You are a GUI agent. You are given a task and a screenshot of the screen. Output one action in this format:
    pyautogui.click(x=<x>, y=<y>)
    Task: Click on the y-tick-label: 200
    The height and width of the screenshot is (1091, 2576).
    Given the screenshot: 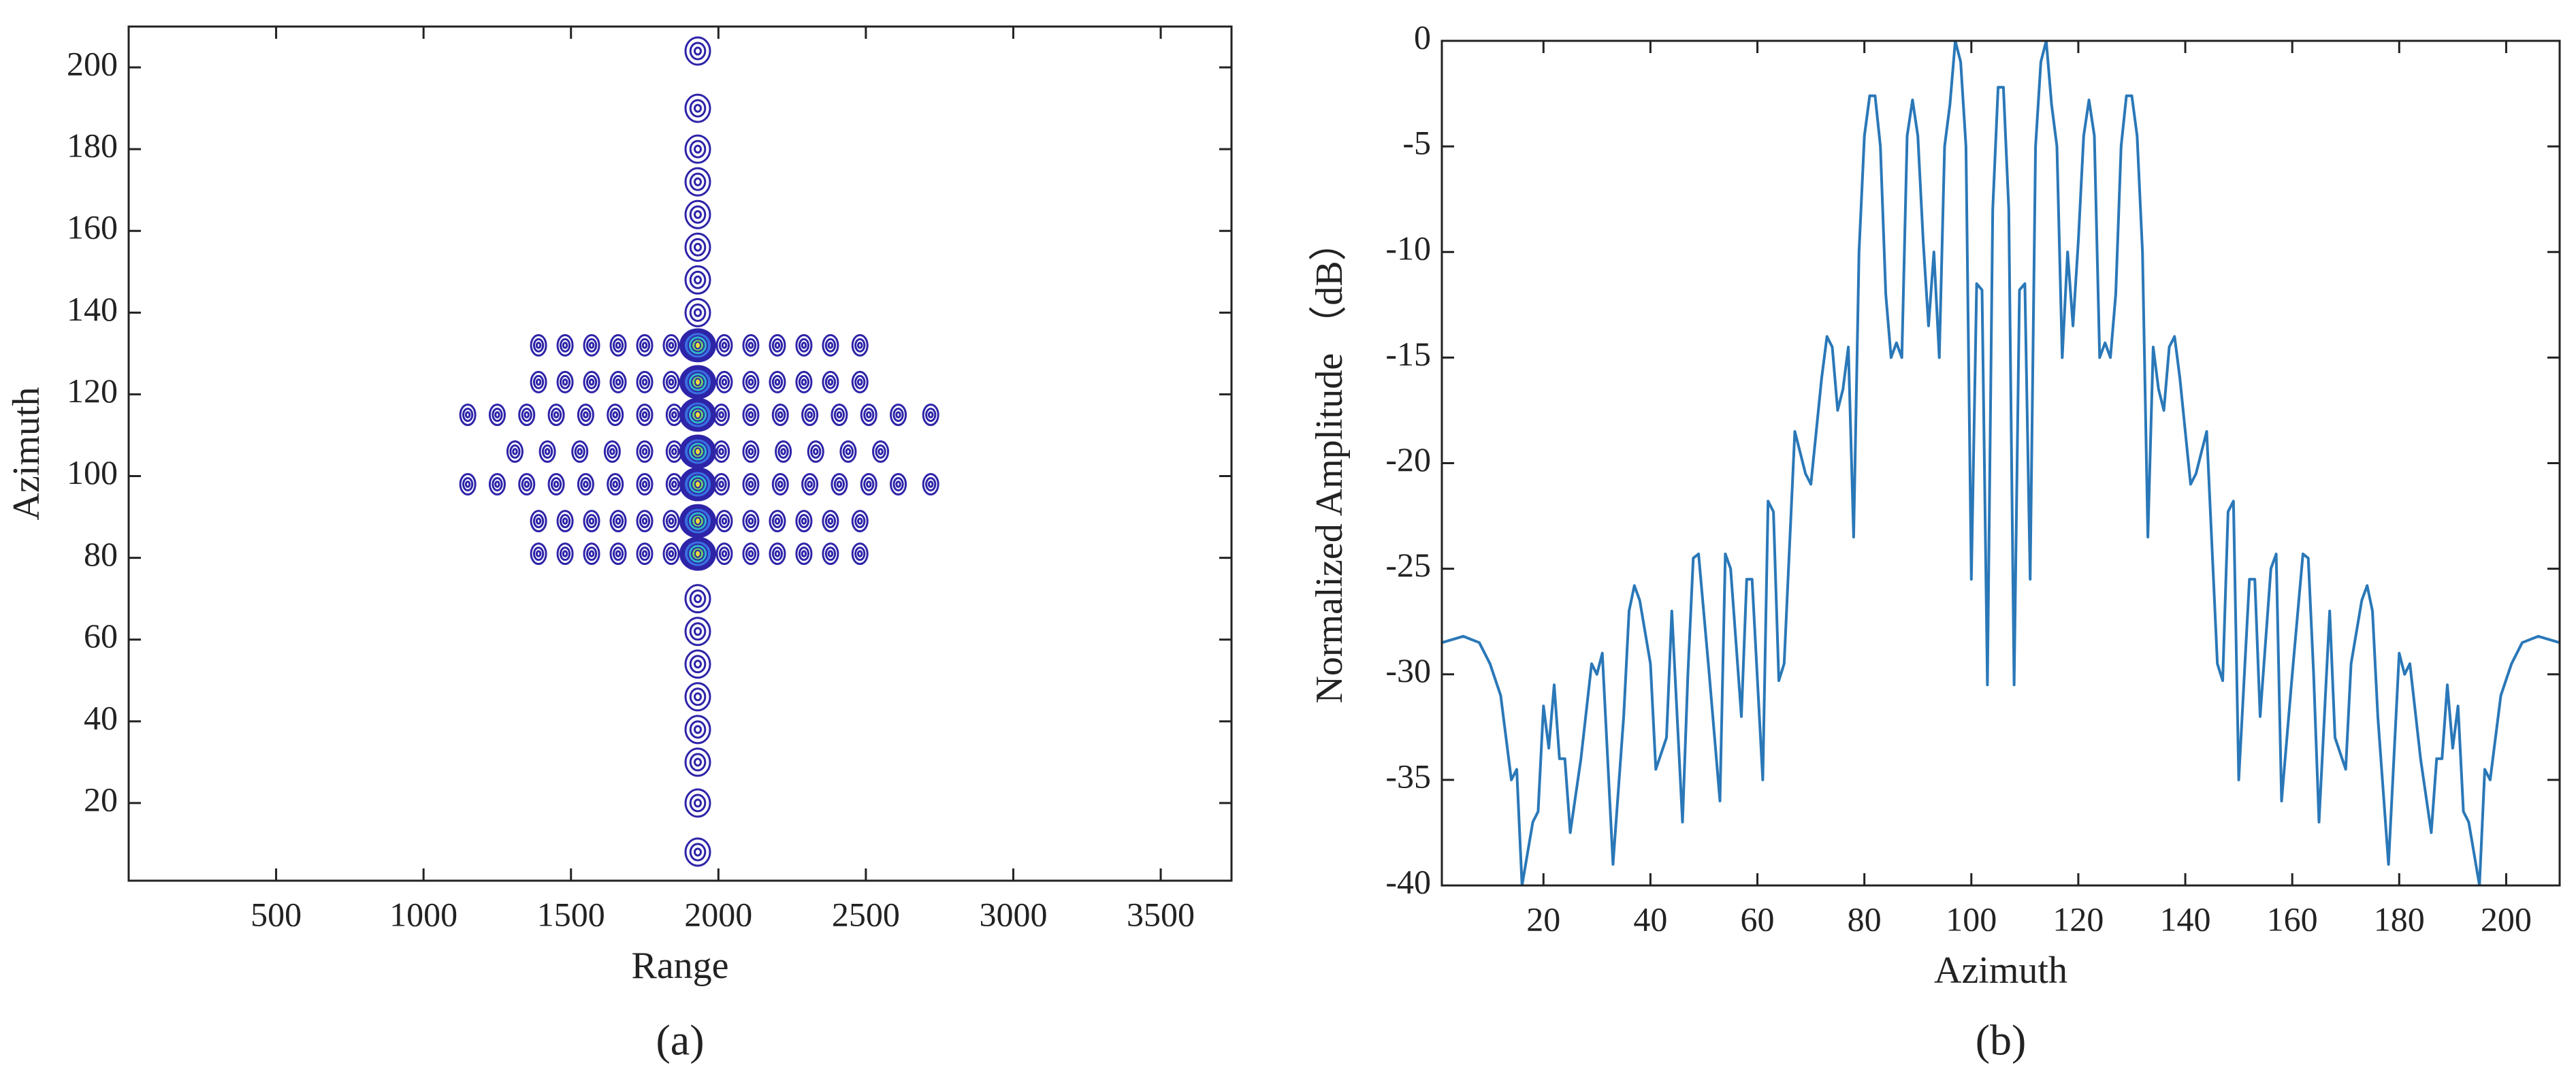 What is the action you would take?
    pyautogui.click(x=93, y=64)
    